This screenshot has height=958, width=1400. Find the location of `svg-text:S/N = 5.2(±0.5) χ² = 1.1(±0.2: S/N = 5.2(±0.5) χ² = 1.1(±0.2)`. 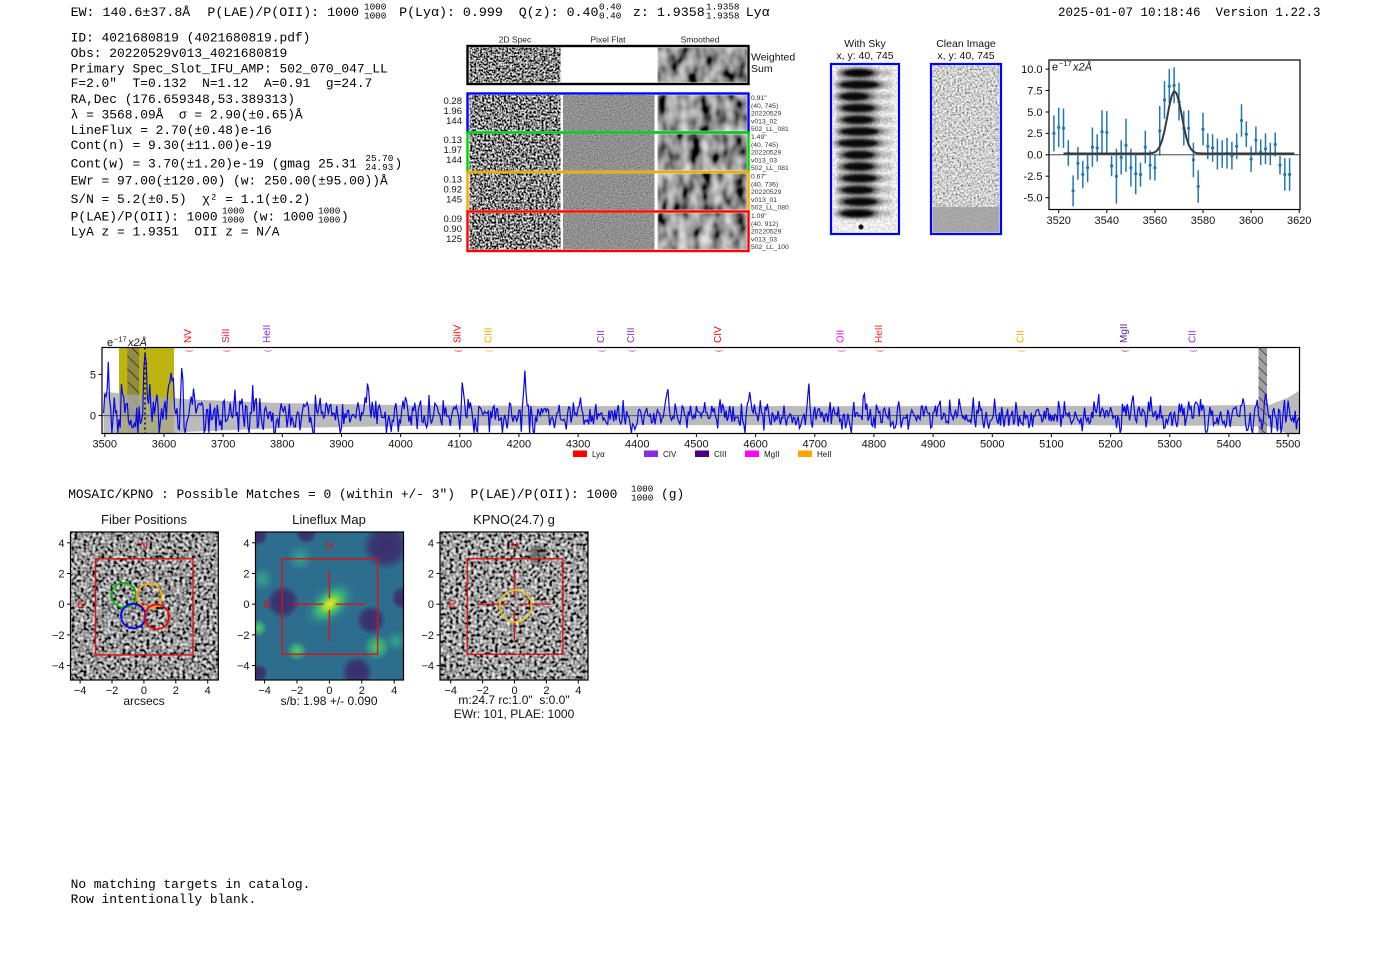

svg-text:S/N = 5.2(±0.5) χ² = 1.1(±0.2: S/N = 5.2(±0.5) χ² = 1.1(±0.2) is located at coordinates (191, 199).